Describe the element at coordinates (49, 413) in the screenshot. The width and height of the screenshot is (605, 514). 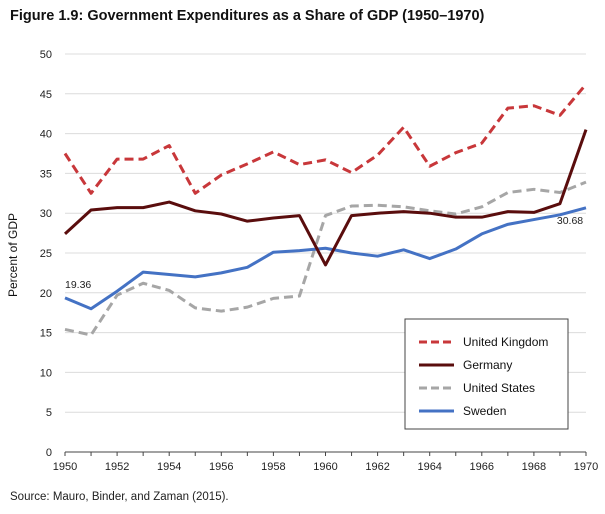
I see `y-tick-label: 5` at that location.